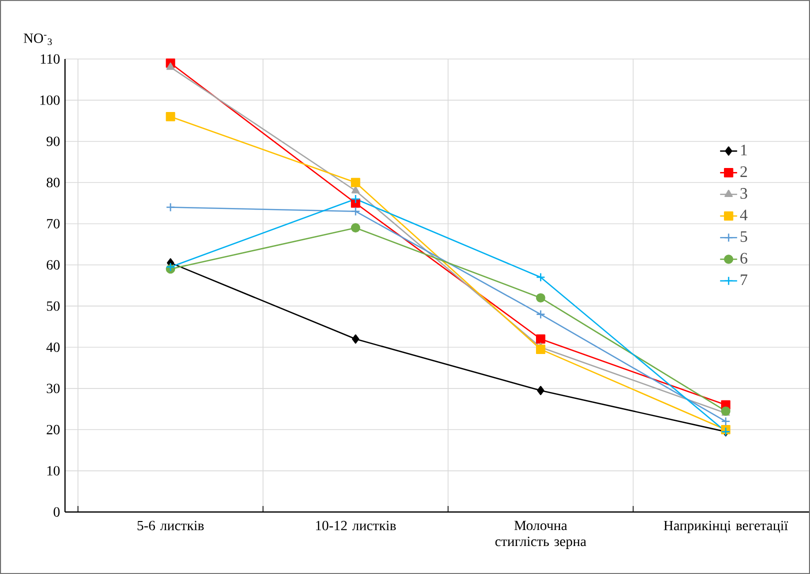 The image size is (810, 574). What do you see at coordinates (53, 183) in the screenshot?
I see `y-tick-label: 80` at bounding box center [53, 183].